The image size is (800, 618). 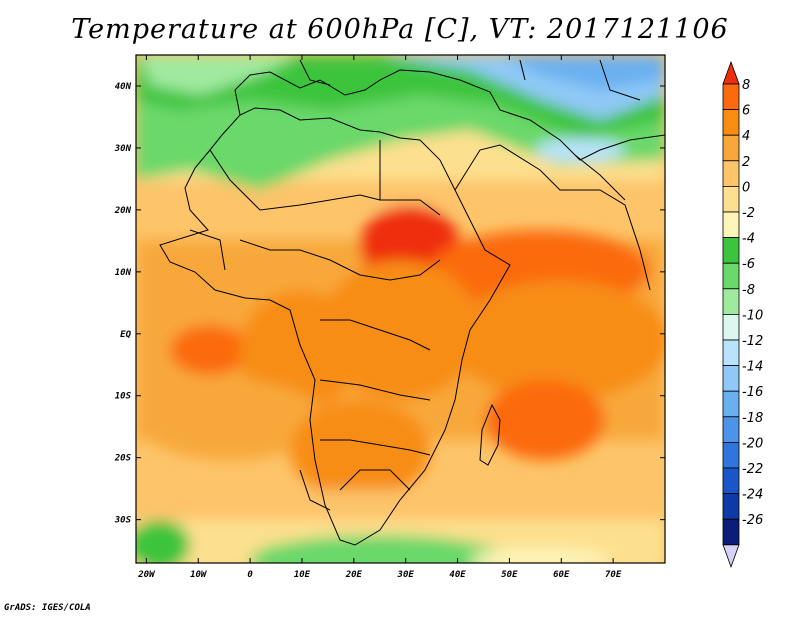 I want to click on lon-label-6: 40E, so click(x=457, y=575).